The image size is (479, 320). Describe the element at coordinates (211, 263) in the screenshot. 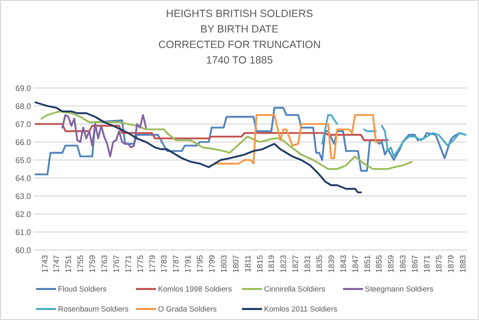

I see `x-tick-label: 1799` at that location.